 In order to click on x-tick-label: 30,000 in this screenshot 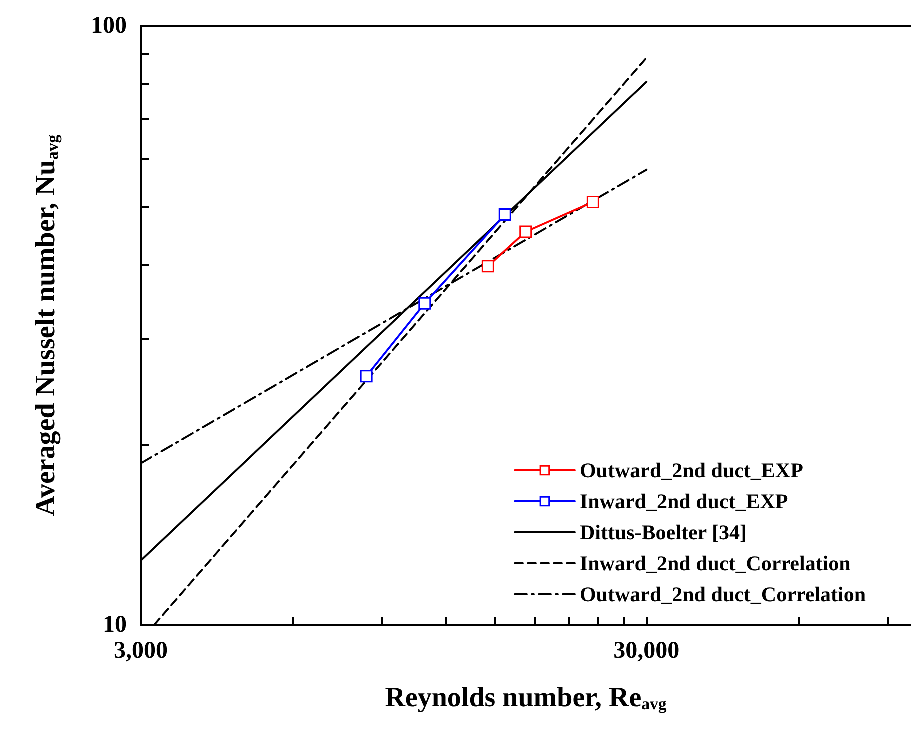, I will do `click(647, 651)`.